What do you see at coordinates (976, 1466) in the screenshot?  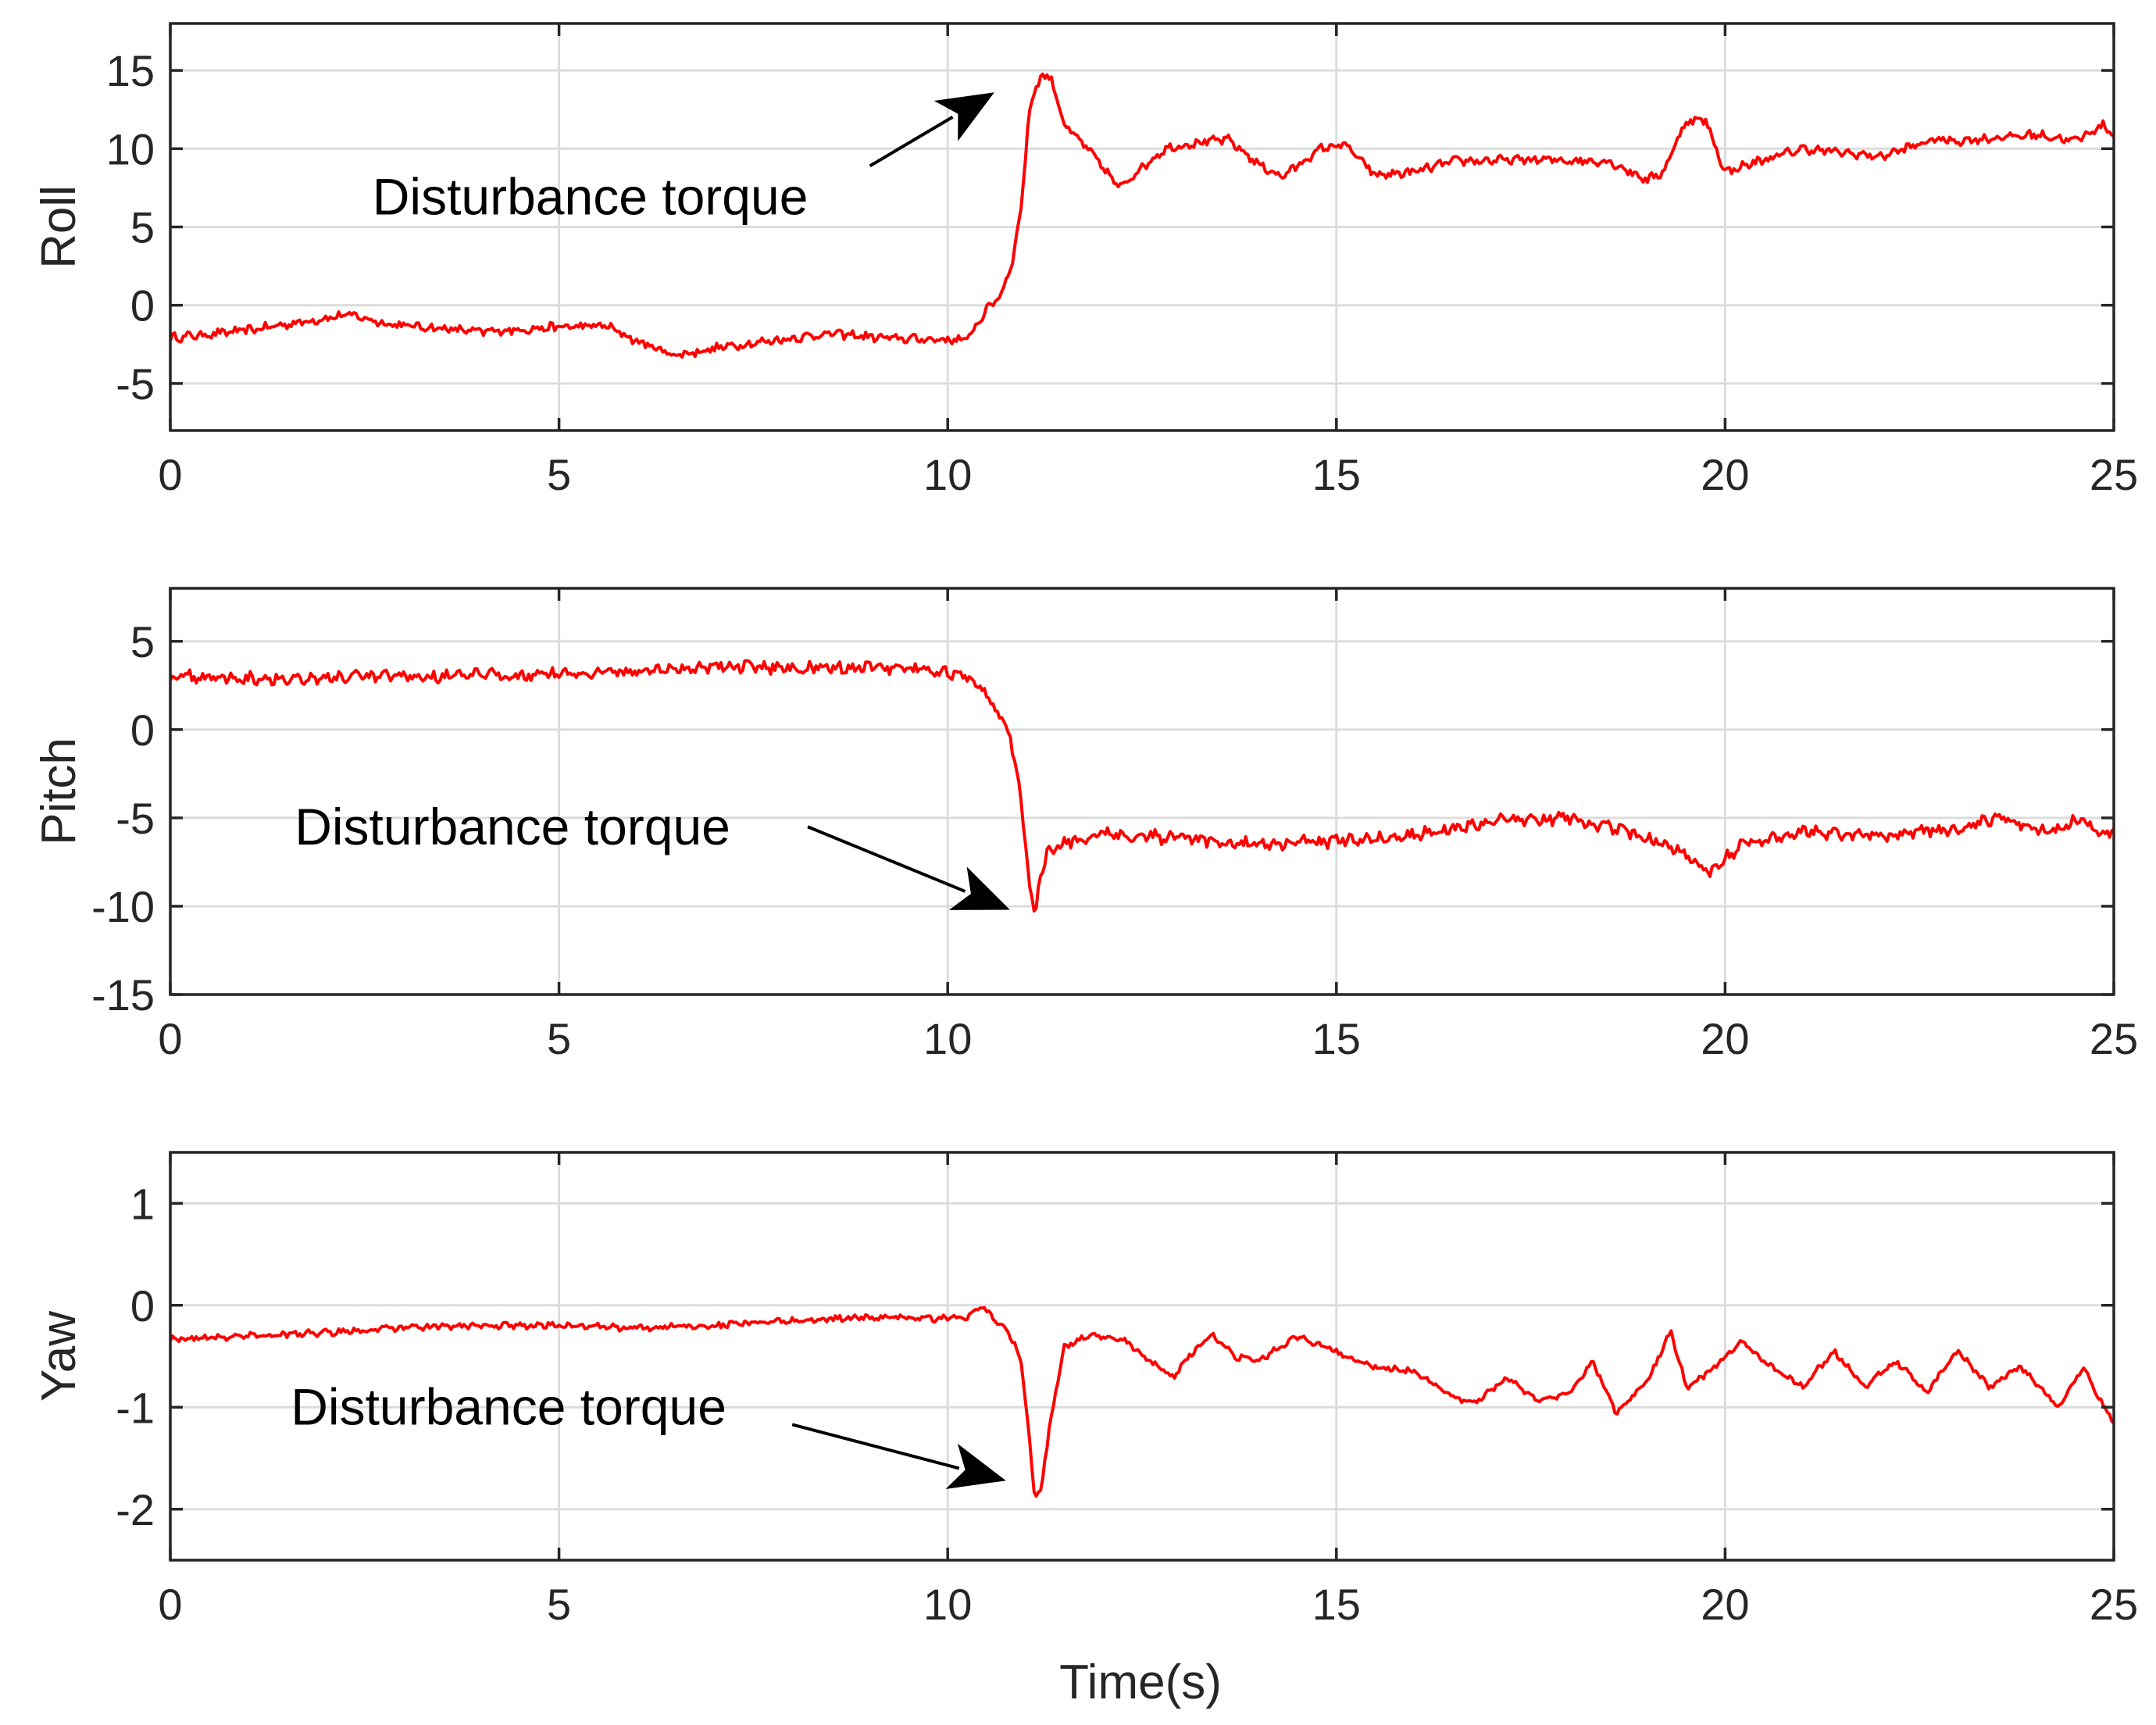 I see `yaw-annotation-arrow-head` at bounding box center [976, 1466].